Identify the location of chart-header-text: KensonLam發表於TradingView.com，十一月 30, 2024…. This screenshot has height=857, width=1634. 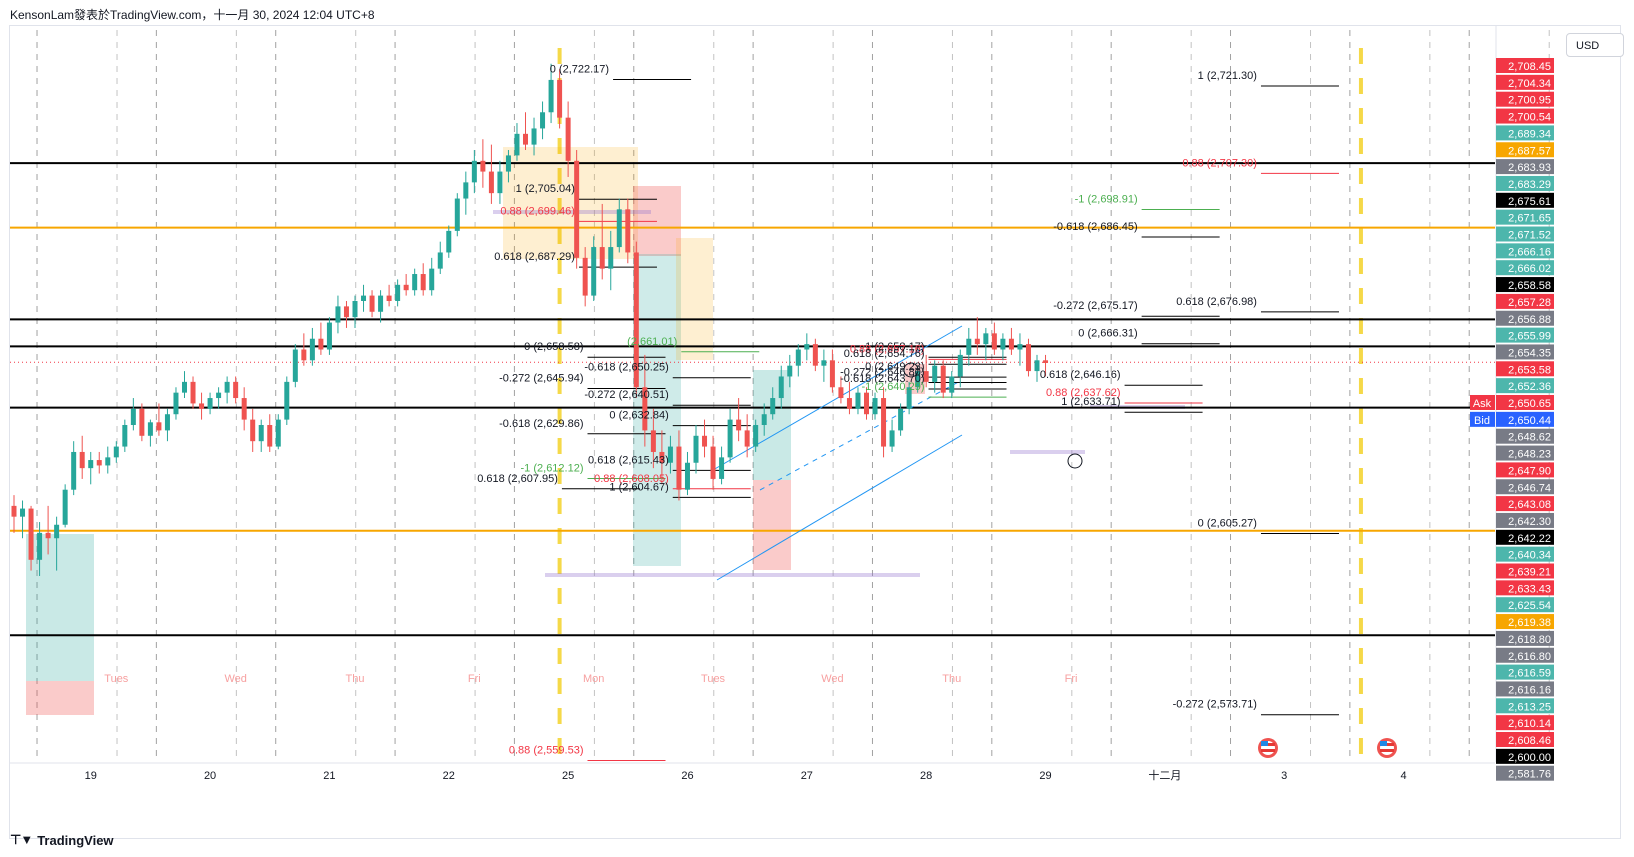
(192, 15).